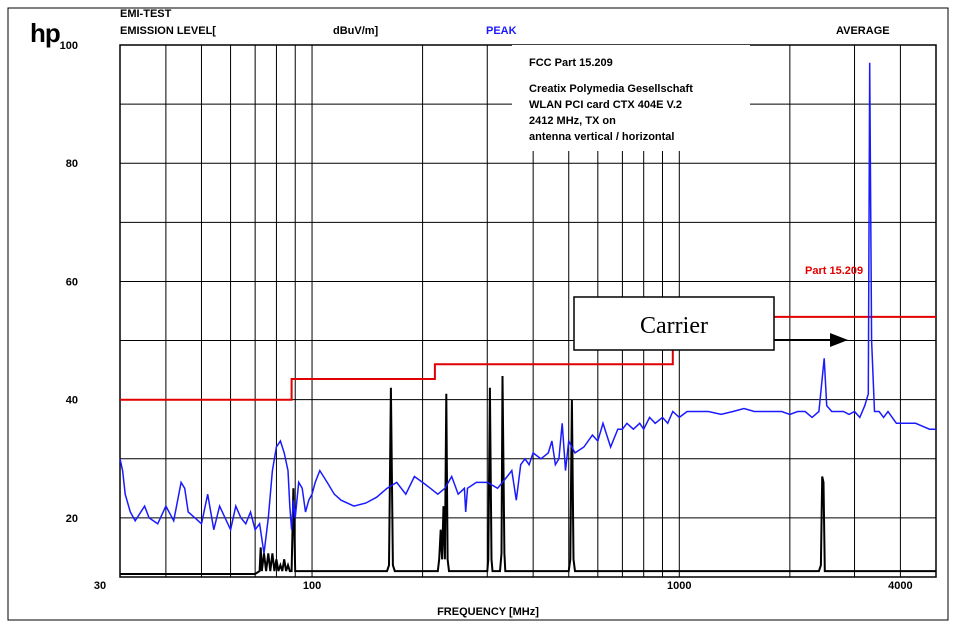  Describe the element at coordinates (863, 31) in the screenshot. I see `average-label: AVERAGE` at that location.